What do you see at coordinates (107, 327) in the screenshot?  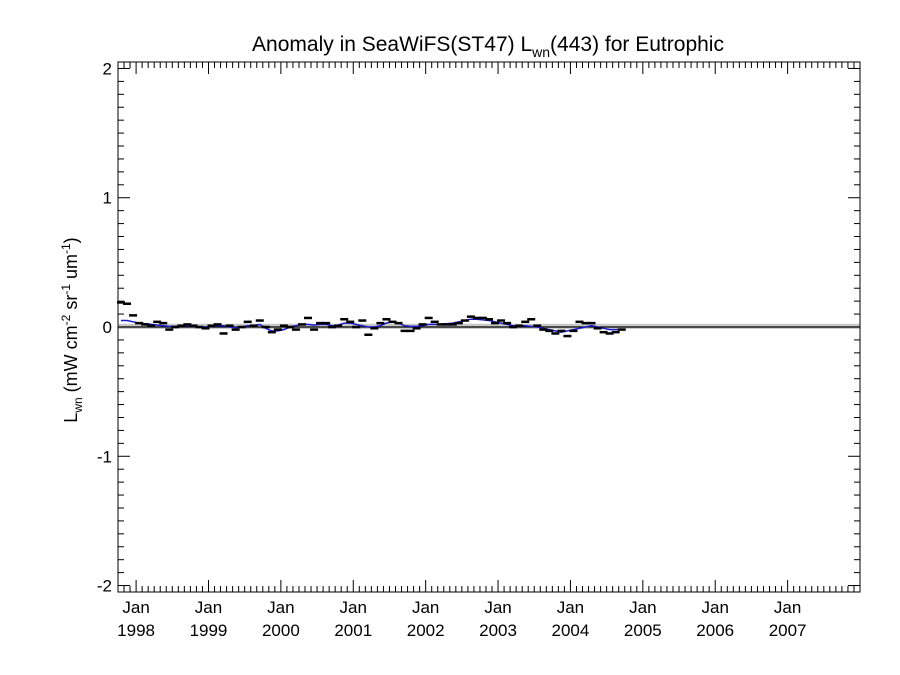 I see `y-tick-label: 0` at bounding box center [107, 327].